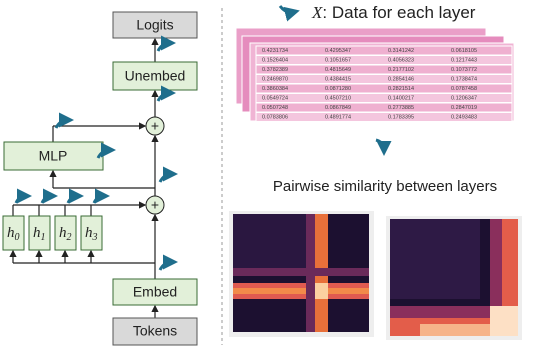  I want to click on table-cell: 0.2854146, so click(401, 79).